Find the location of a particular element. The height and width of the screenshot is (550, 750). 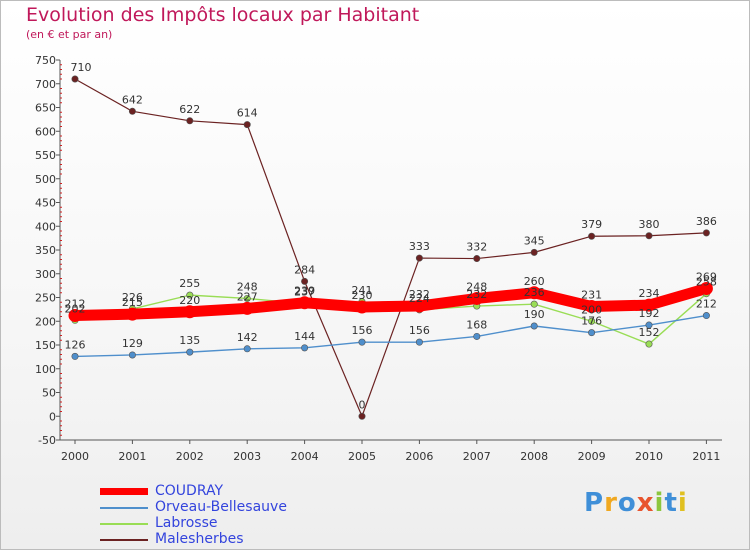

data-label: 192 is located at coordinates (649, 313).